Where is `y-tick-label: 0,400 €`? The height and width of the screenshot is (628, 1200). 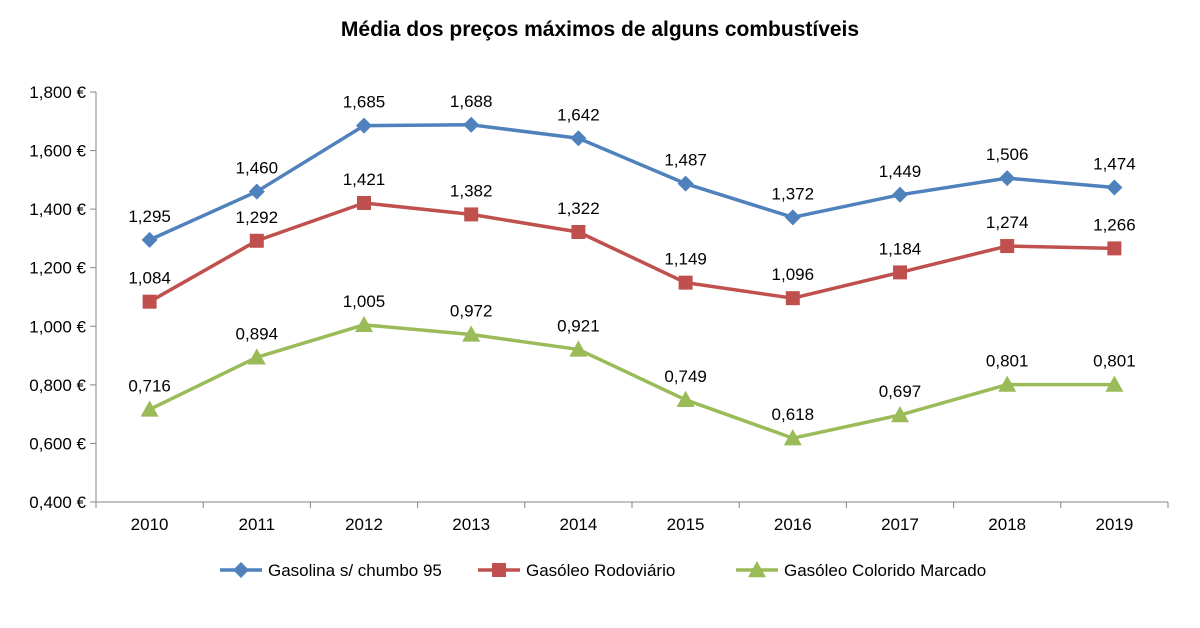
y-tick-label: 0,400 € is located at coordinates (57, 502).